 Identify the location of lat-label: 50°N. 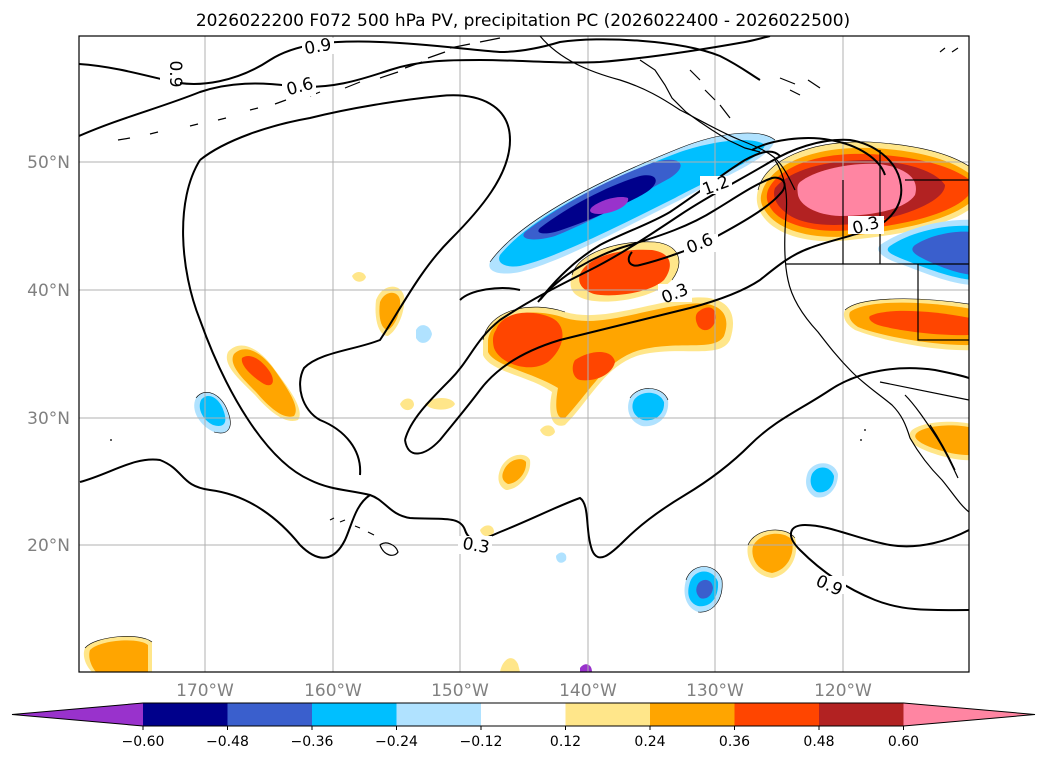
(48, 163).